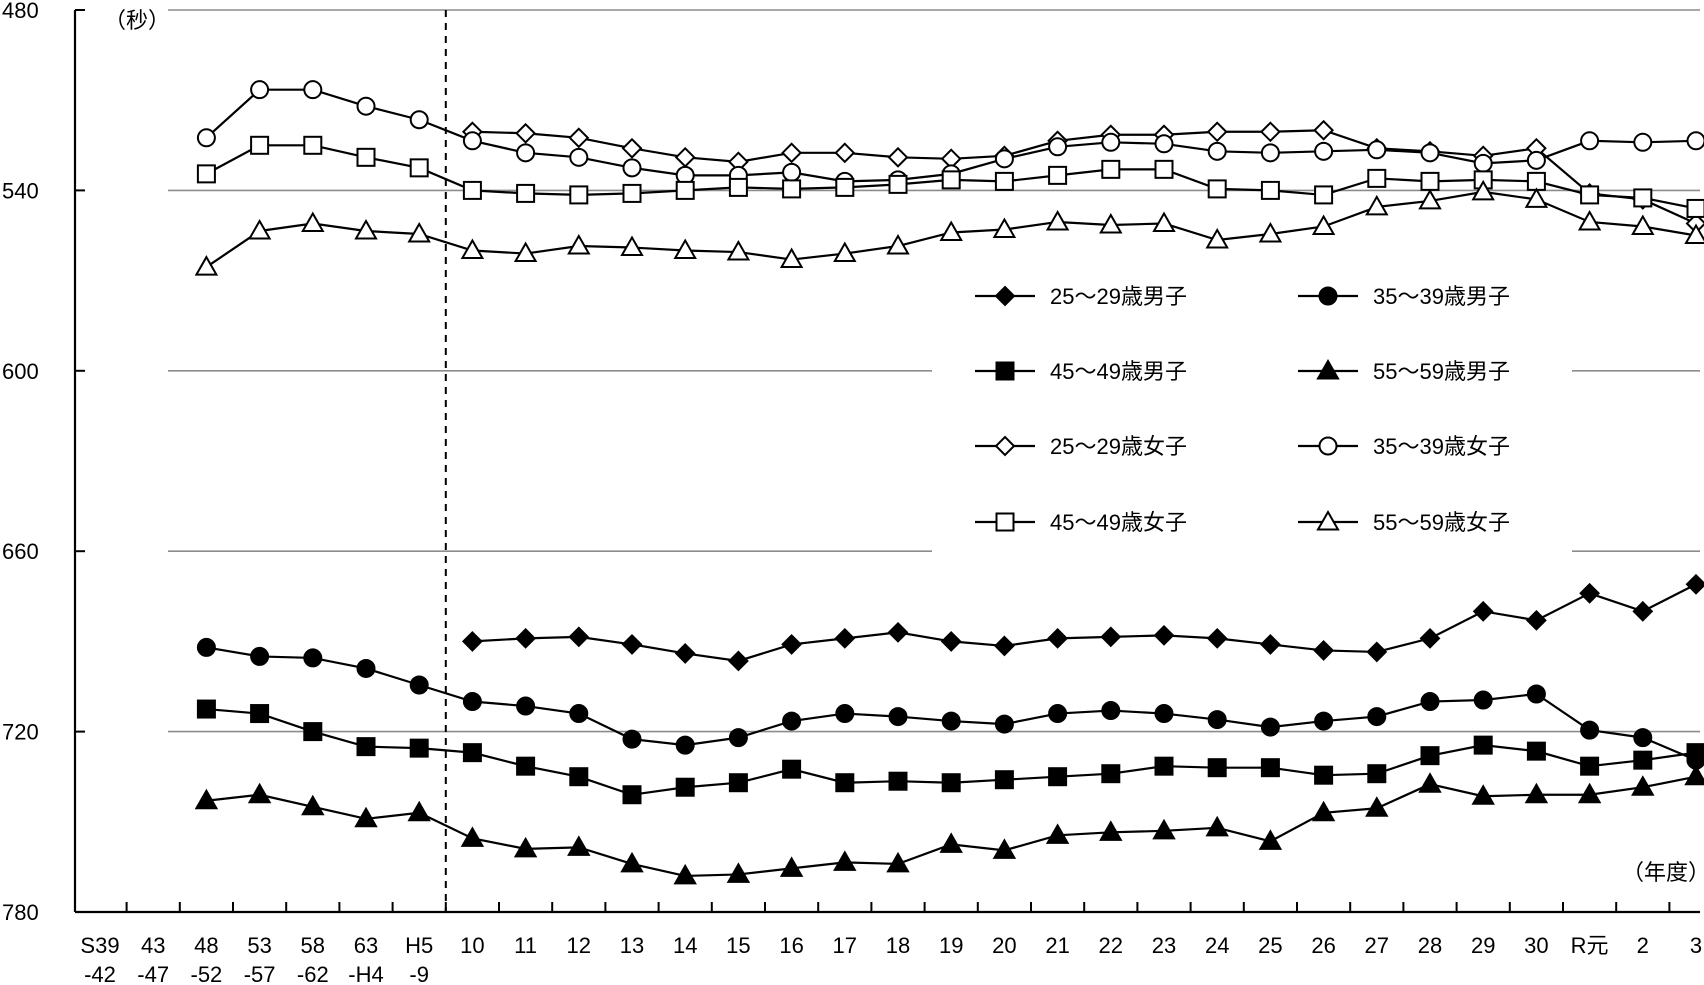  What do you see at coordinates (100, 973) in the screenshot?
I see `x-tick-label-line2: -42` at bounding box center [100, 973].